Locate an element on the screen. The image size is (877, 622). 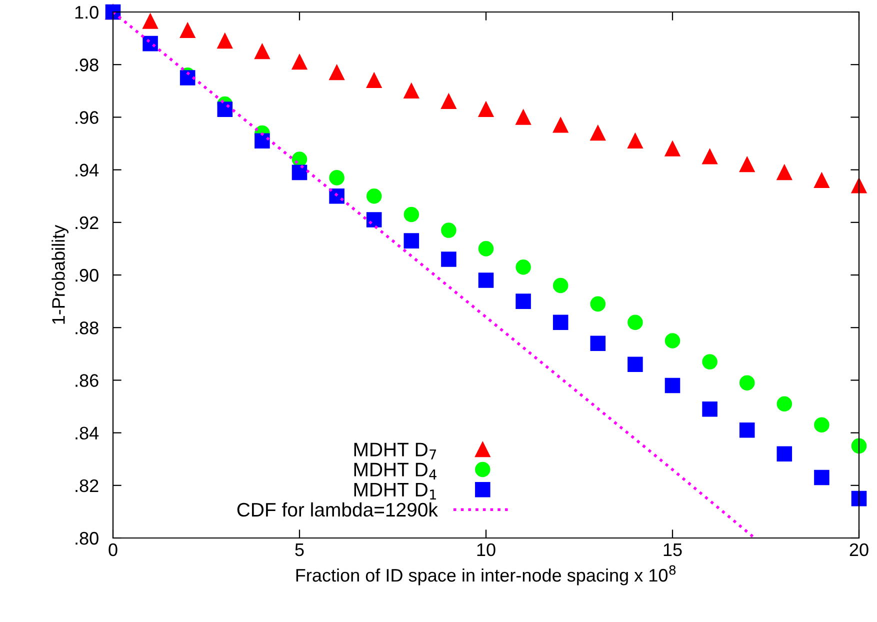
y-tick-label: .80 is located at coordinates (87, 538).